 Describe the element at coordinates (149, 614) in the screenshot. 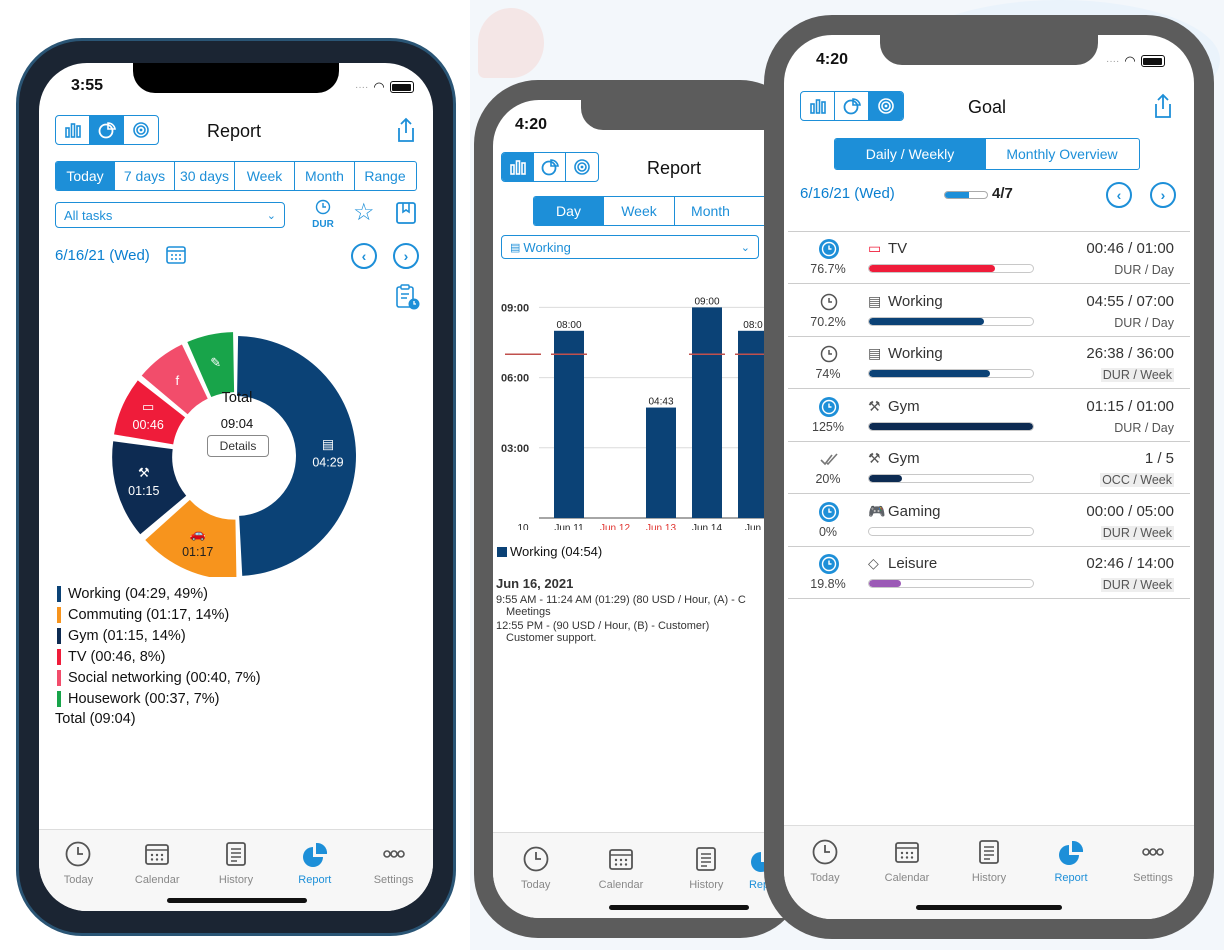

I see `legend-label: Commuting (01:17, 14%)` at that location.